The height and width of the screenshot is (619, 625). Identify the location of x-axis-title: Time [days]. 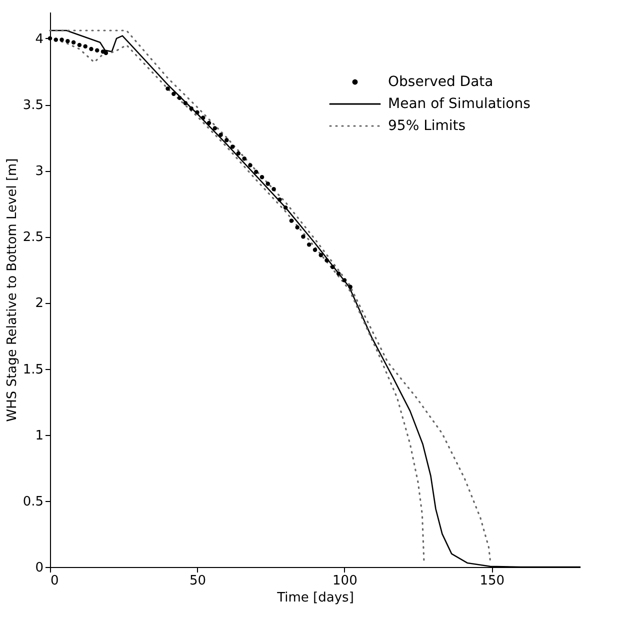
(315, 598).